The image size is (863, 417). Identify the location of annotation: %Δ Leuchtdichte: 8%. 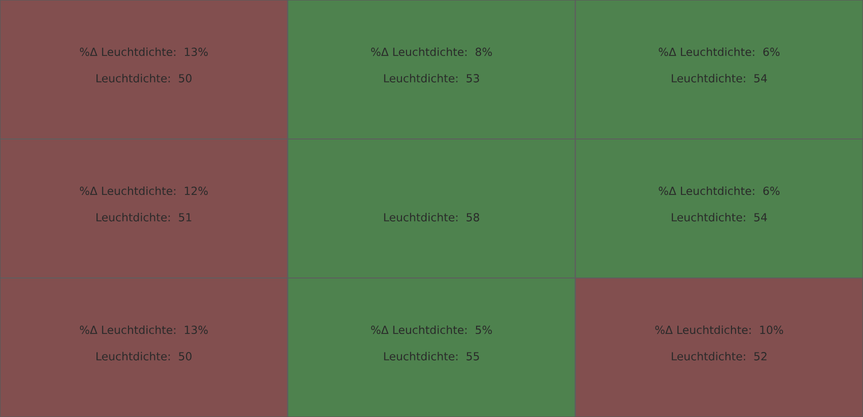
(431, 51).